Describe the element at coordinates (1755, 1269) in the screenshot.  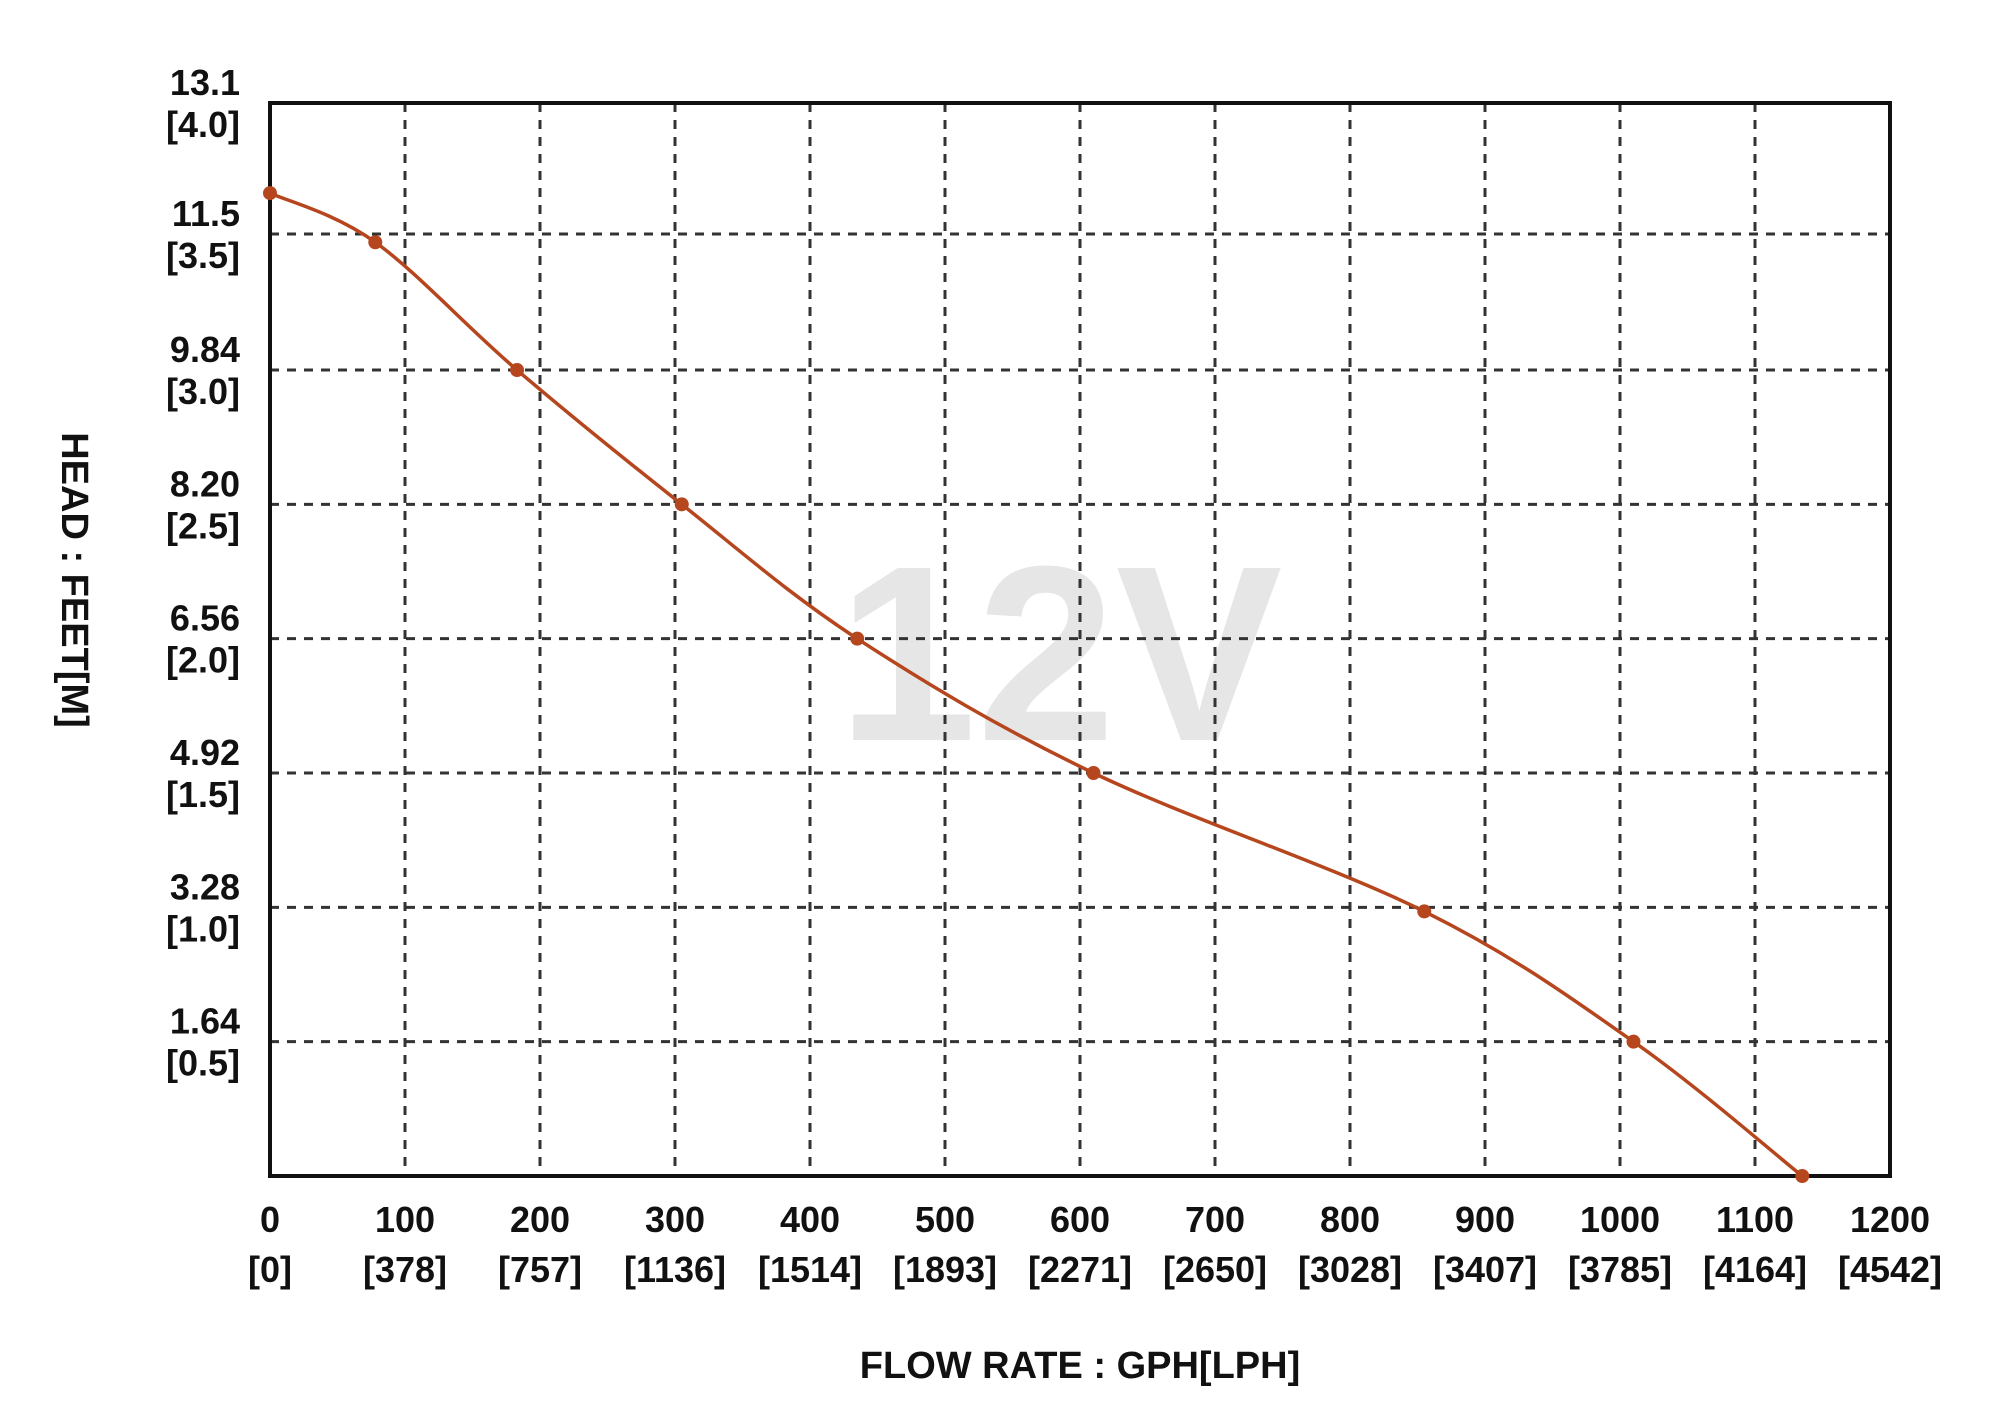
I see `x-tick-sublabel: [4164]` at that location.